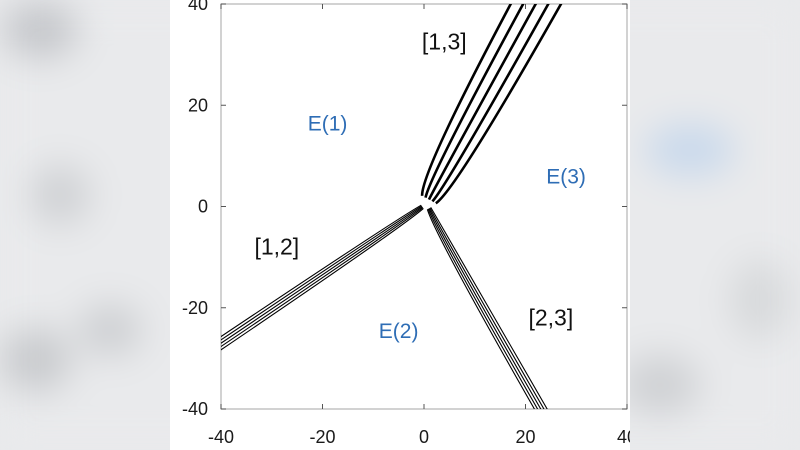  What do you see at coordinates (195, 409) in the screenshot?
I see `y-tick-label: -40` at bounding box center [195, 409].